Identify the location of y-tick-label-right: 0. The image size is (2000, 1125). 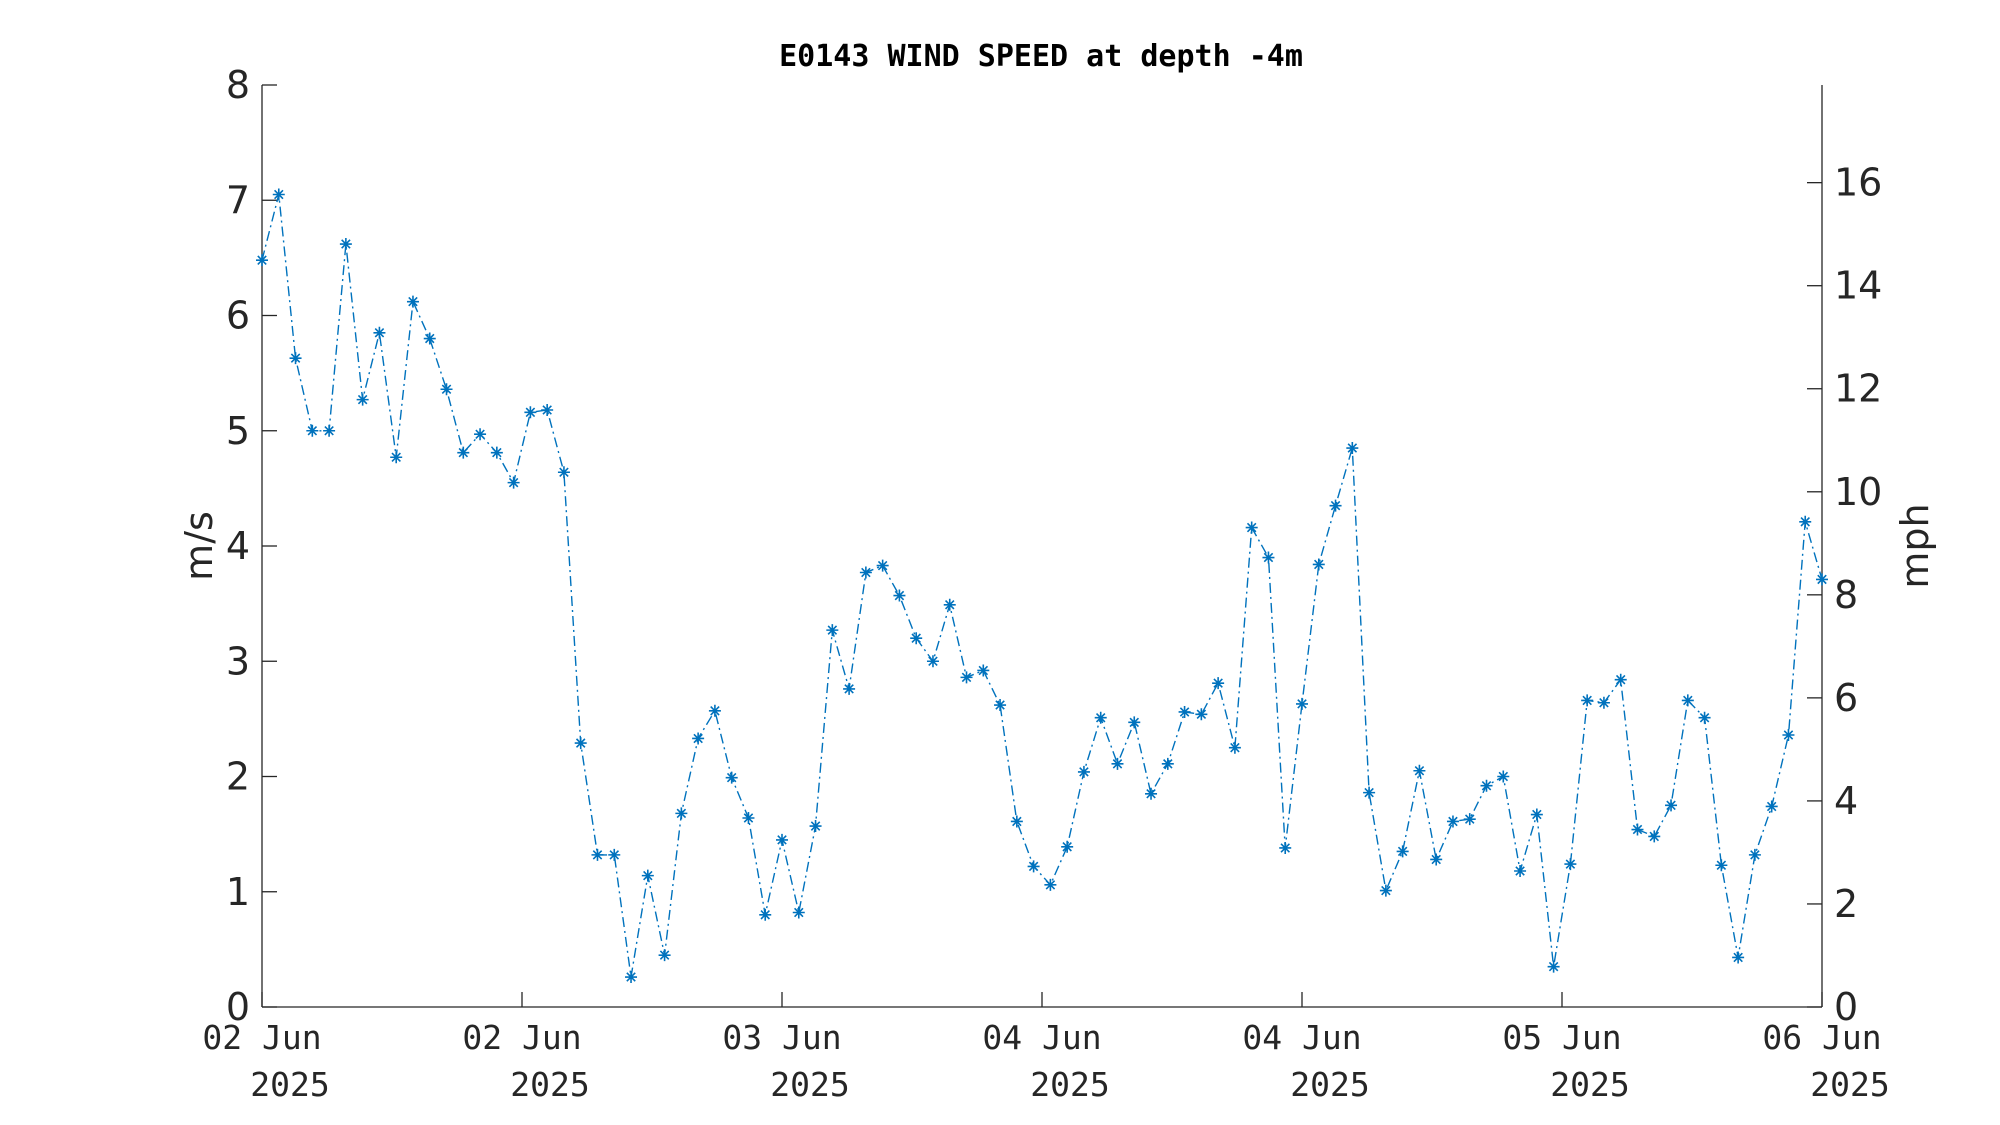
(1846, 1007).